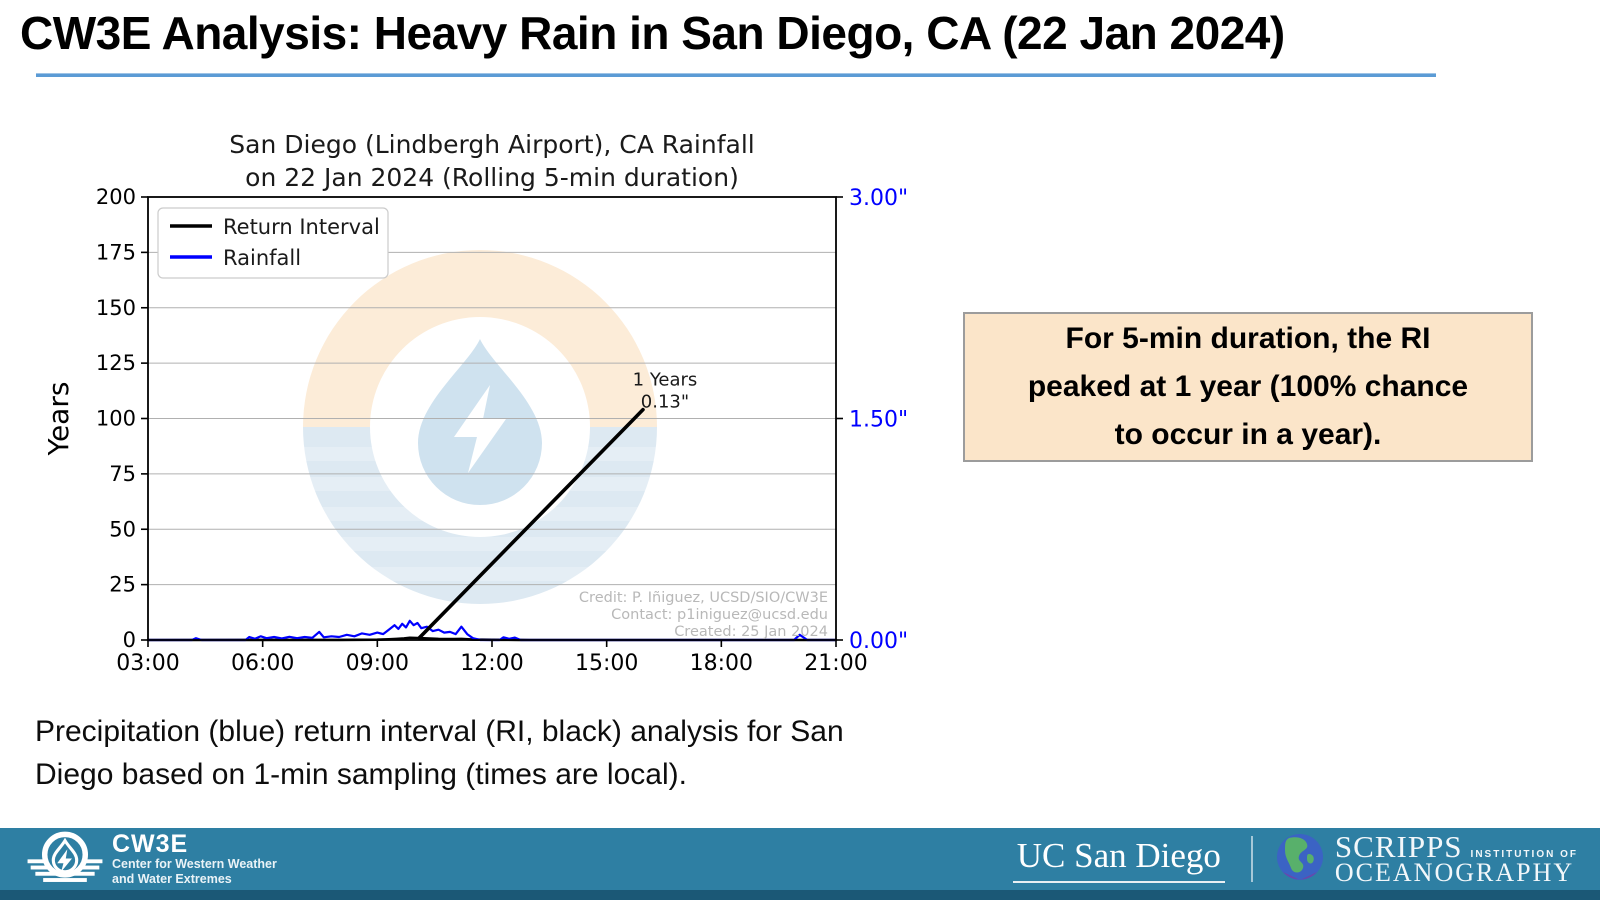 The width and height of the screenshot is (1600, 900). Describe the element at coordinates (800, 895) in the screenshot. I see `footer-bottom-strip` at that location.